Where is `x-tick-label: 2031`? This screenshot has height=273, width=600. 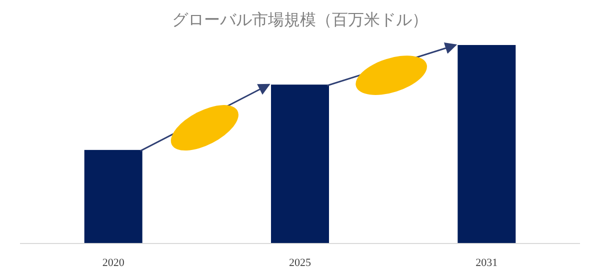
x-tick-label: 2031 is located at coordinates (487, 263).